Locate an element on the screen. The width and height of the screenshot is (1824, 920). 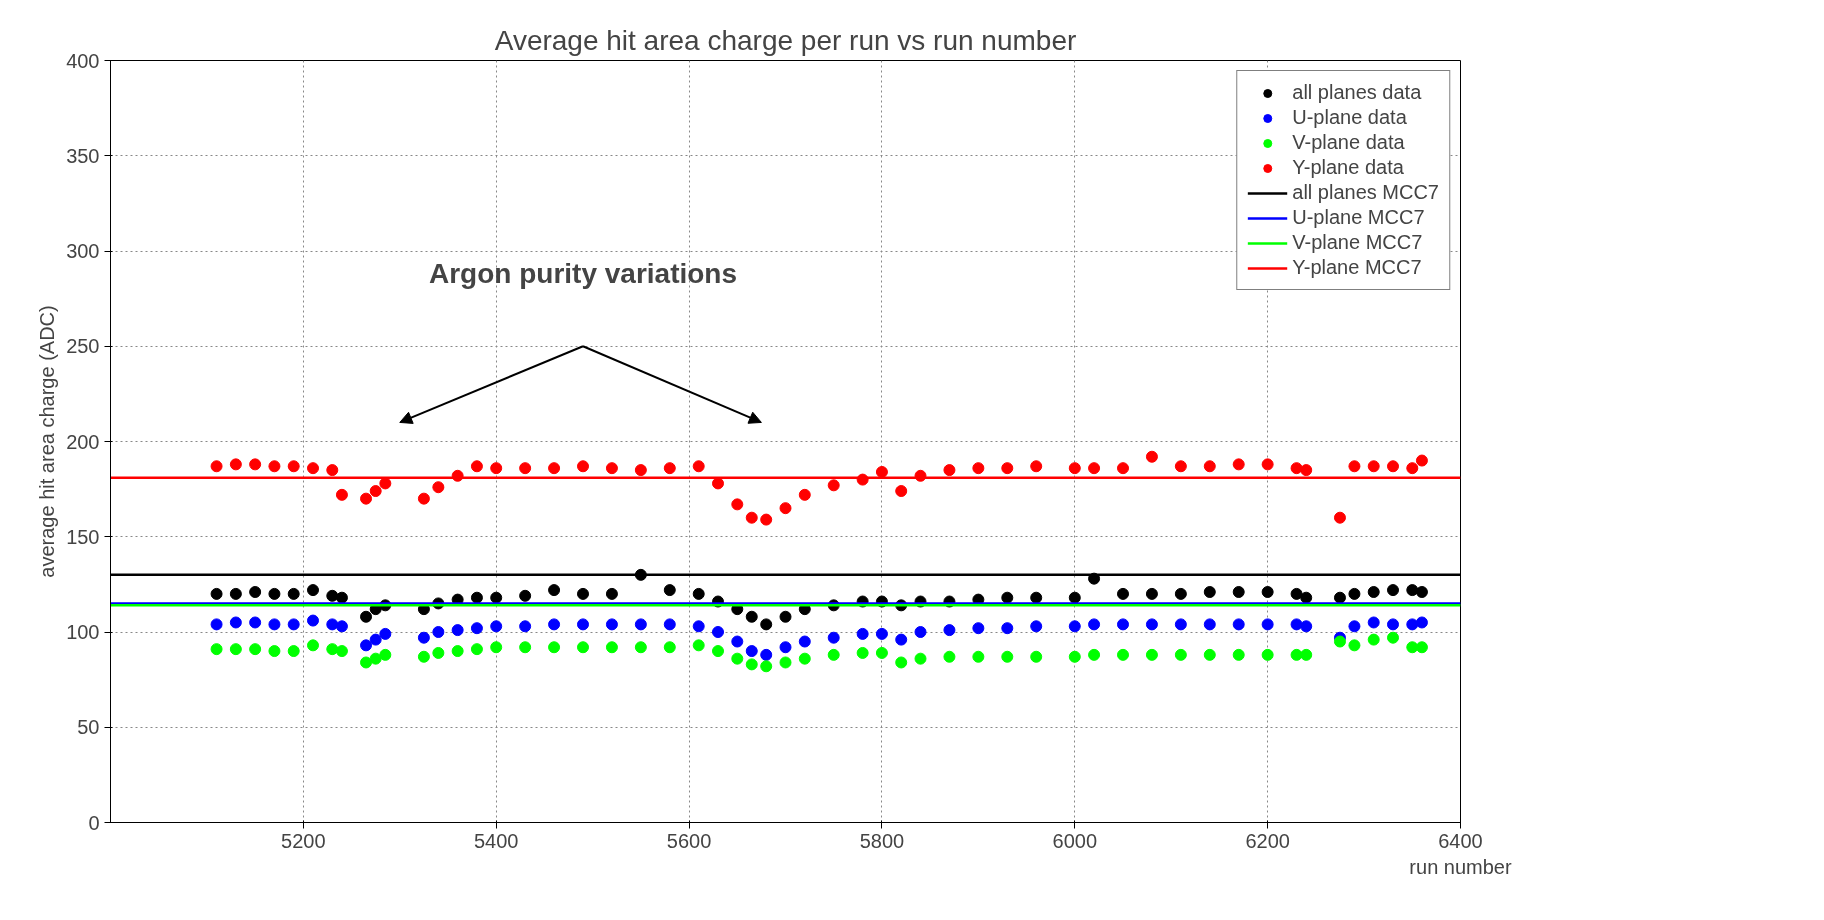
legend-label: V-plane MCC7 is located at coordinates (1357, 242).